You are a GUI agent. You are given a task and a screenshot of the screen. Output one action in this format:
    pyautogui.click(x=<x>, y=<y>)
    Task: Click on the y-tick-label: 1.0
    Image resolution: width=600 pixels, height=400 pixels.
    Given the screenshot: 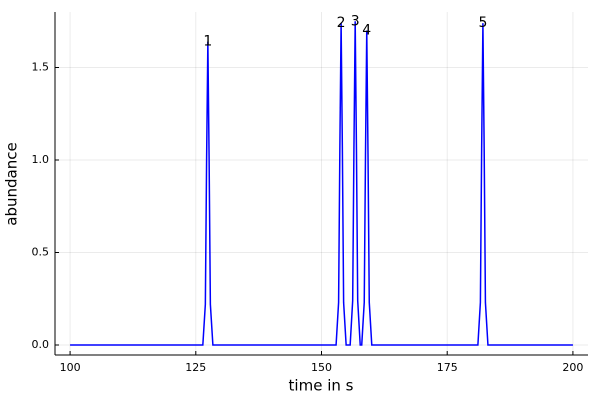 What is the action you would take?
    pyautogui.click(x=41, y=159)
    